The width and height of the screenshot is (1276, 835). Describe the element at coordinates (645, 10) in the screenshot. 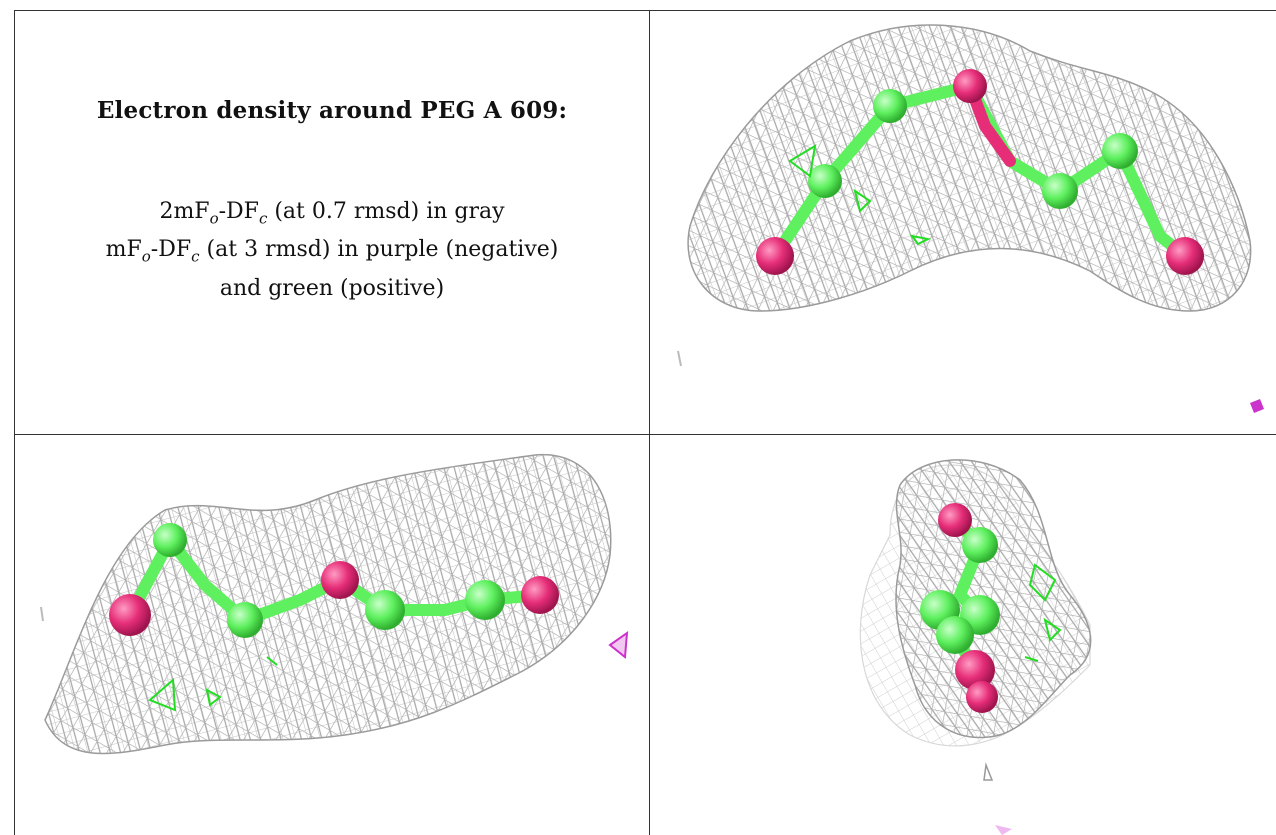

I see `top-border` at that location.